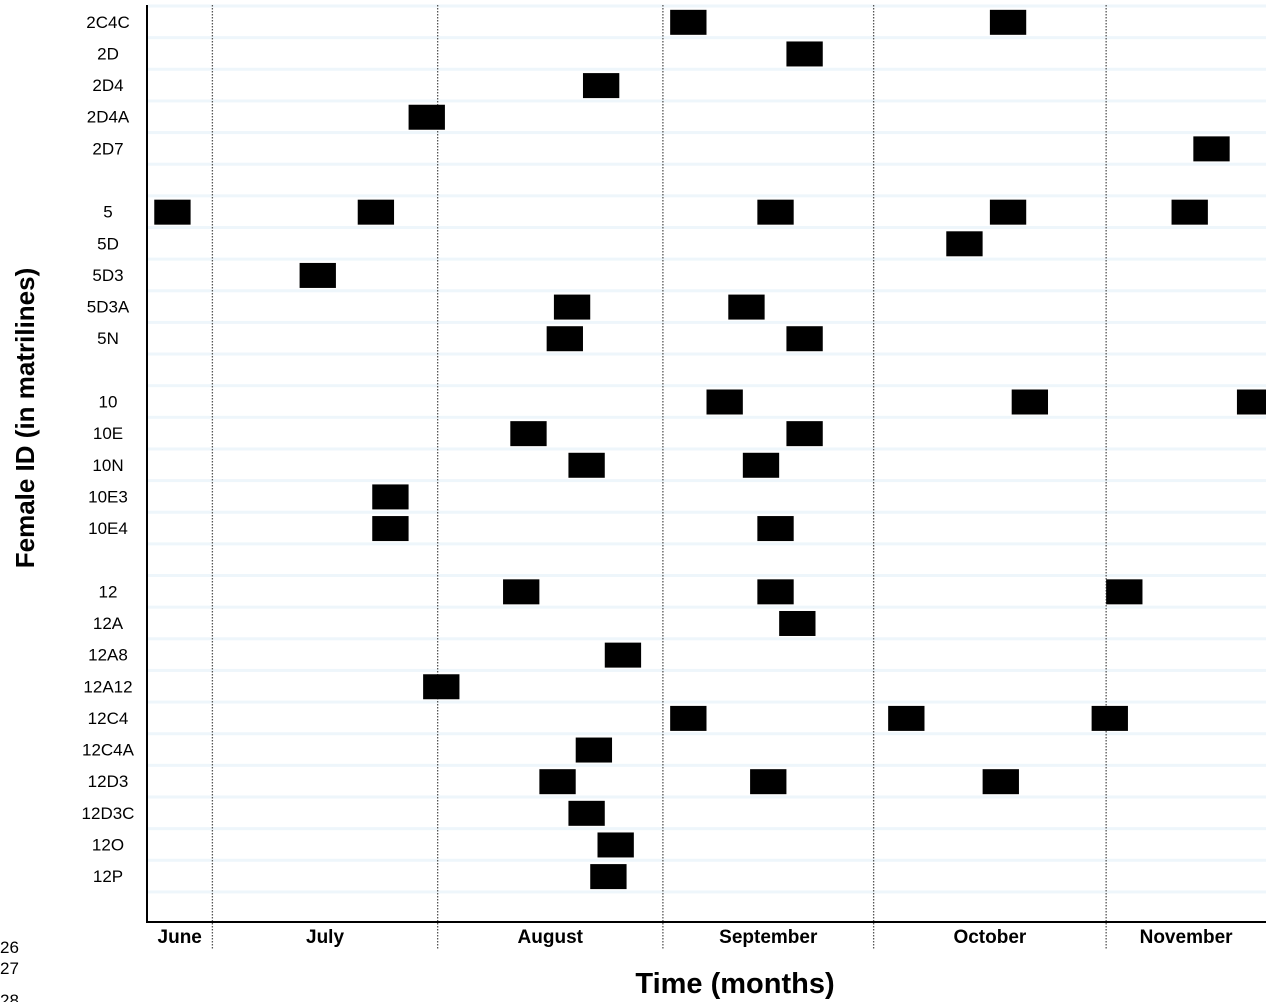  Describe the element at coordinates (108, 718) in the screenshot. I see `row-label: 12C4` at that location.